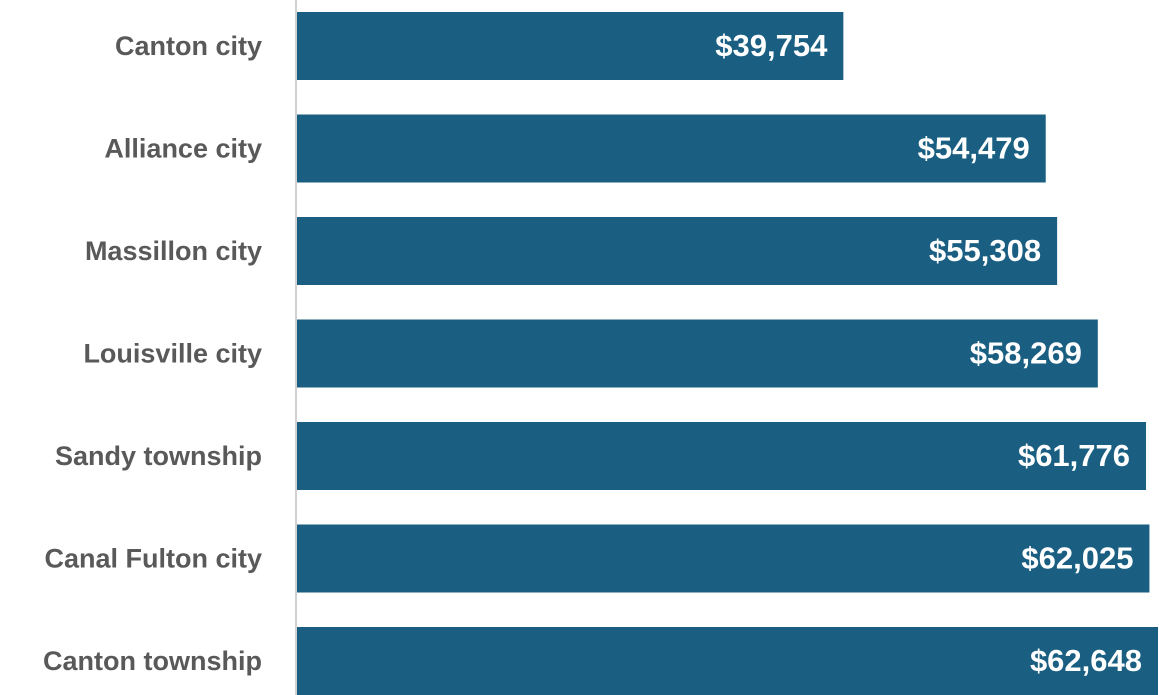 The height and width of the screenshot is (695, 1159). What do you see at coordinates (152, 661) in the screenshot?
I see `category-label: Canton township` at bounding box center [152, 661].